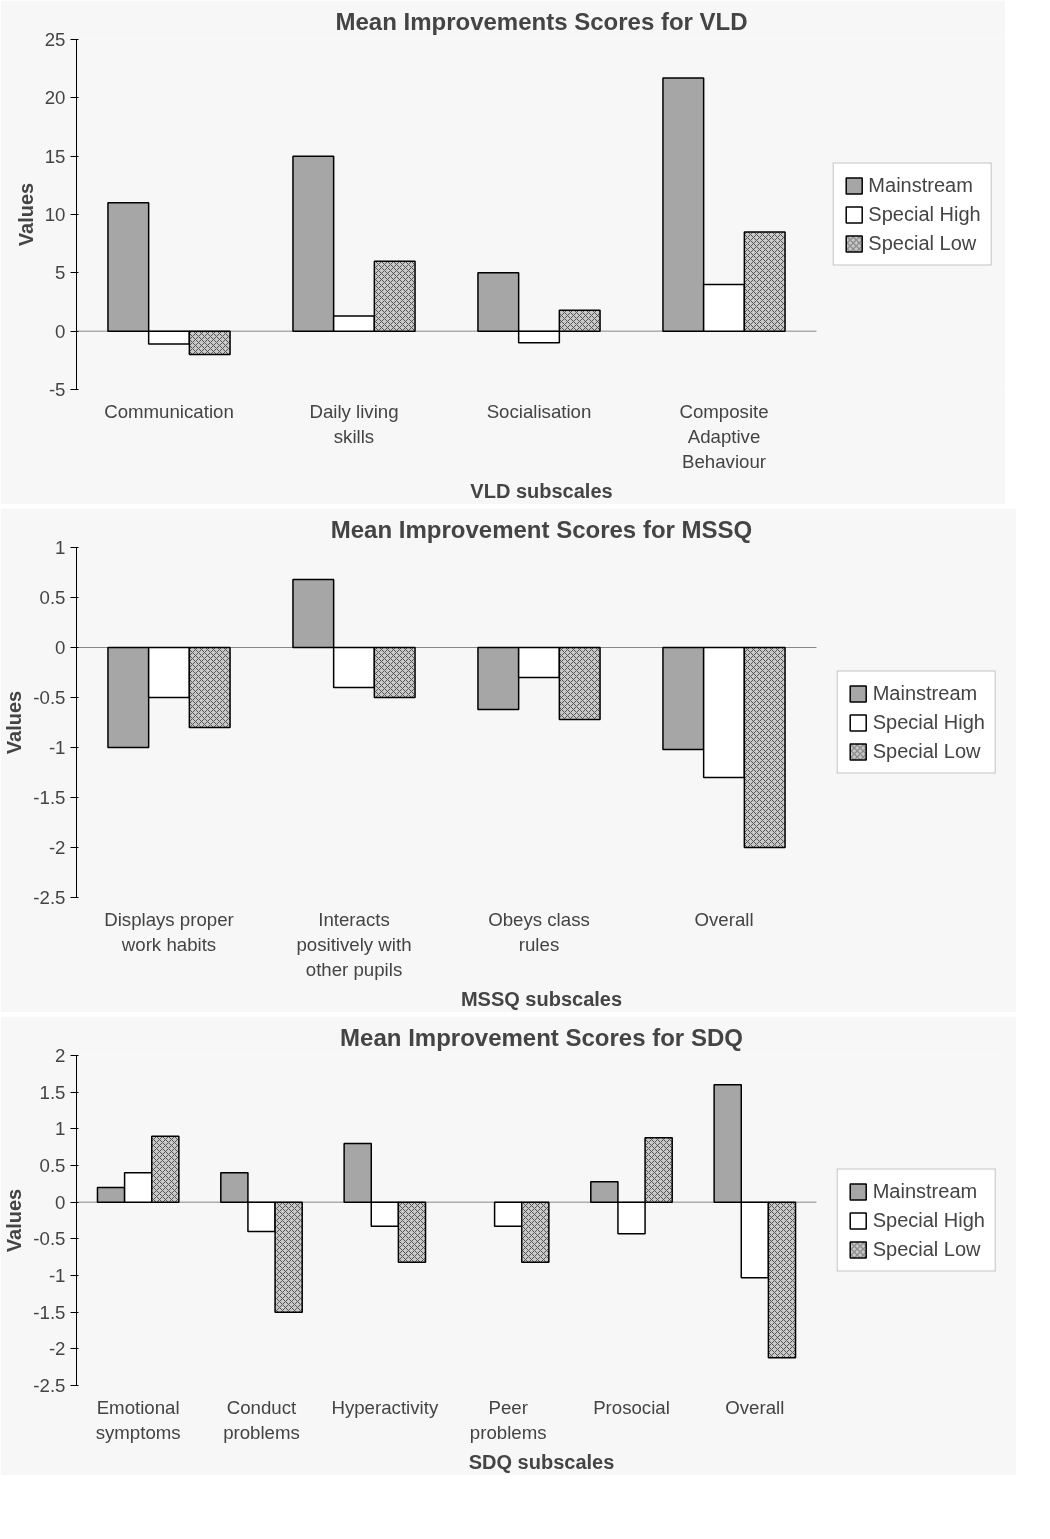  What do you see at coordinates (169, 931) in the screenshot?
I see `x-tick-label: Displays proper work habits` at bounding box center [169, 931].